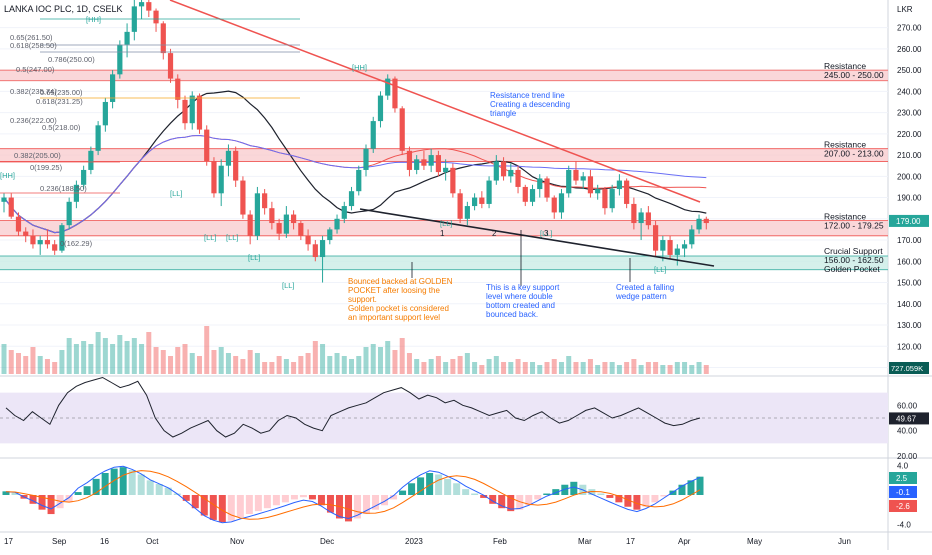  I want to click on candle-label: [LL], so click(660, 269).